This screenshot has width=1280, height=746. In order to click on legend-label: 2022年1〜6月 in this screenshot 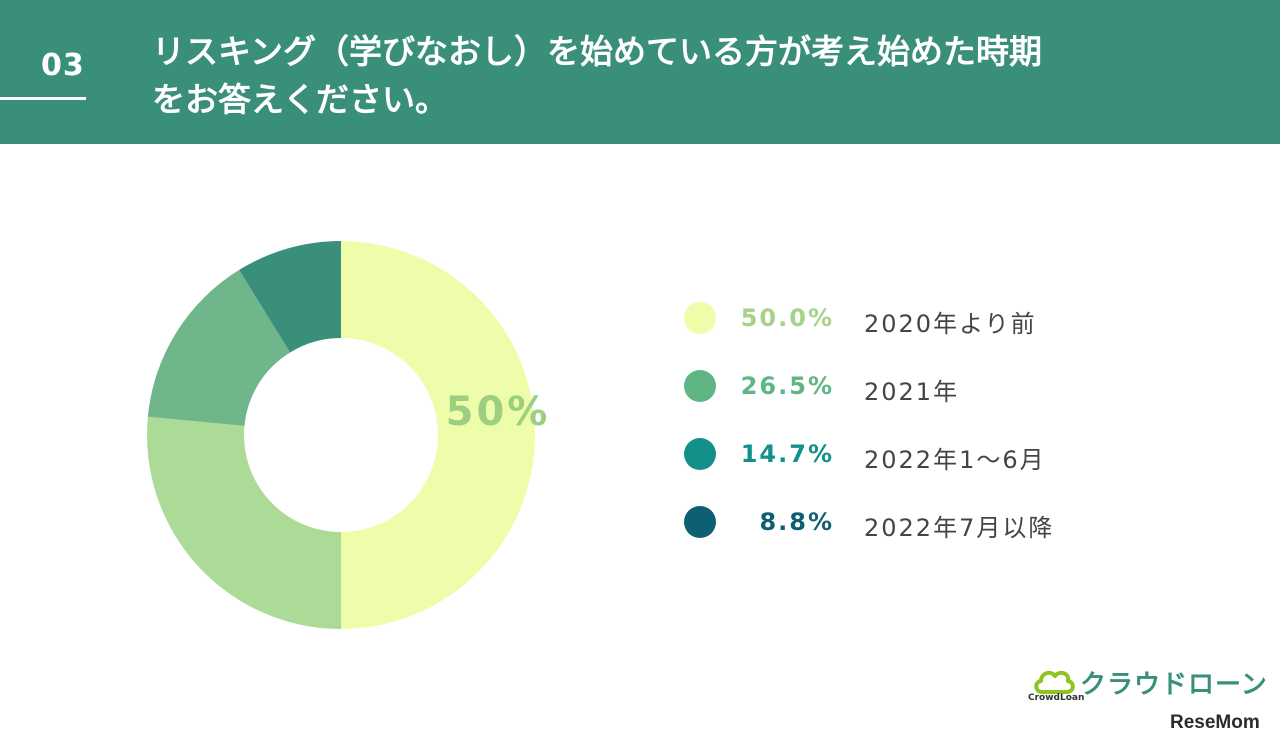, I will do `click(955, 460)`.